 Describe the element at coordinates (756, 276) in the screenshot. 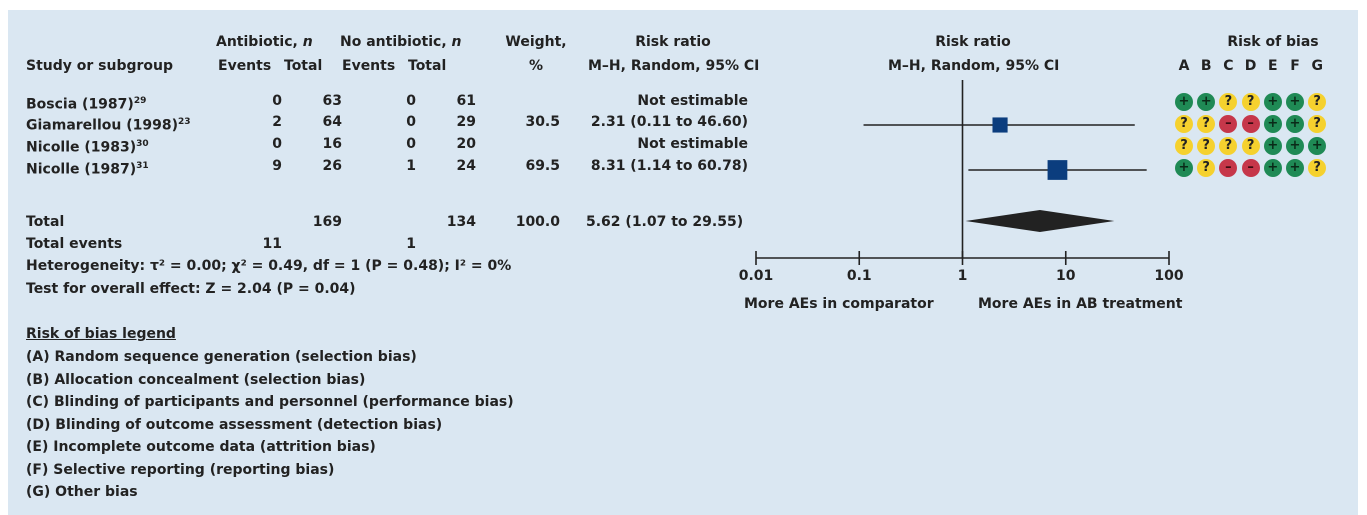

I see `x-tick-label: 0.01` at that location.